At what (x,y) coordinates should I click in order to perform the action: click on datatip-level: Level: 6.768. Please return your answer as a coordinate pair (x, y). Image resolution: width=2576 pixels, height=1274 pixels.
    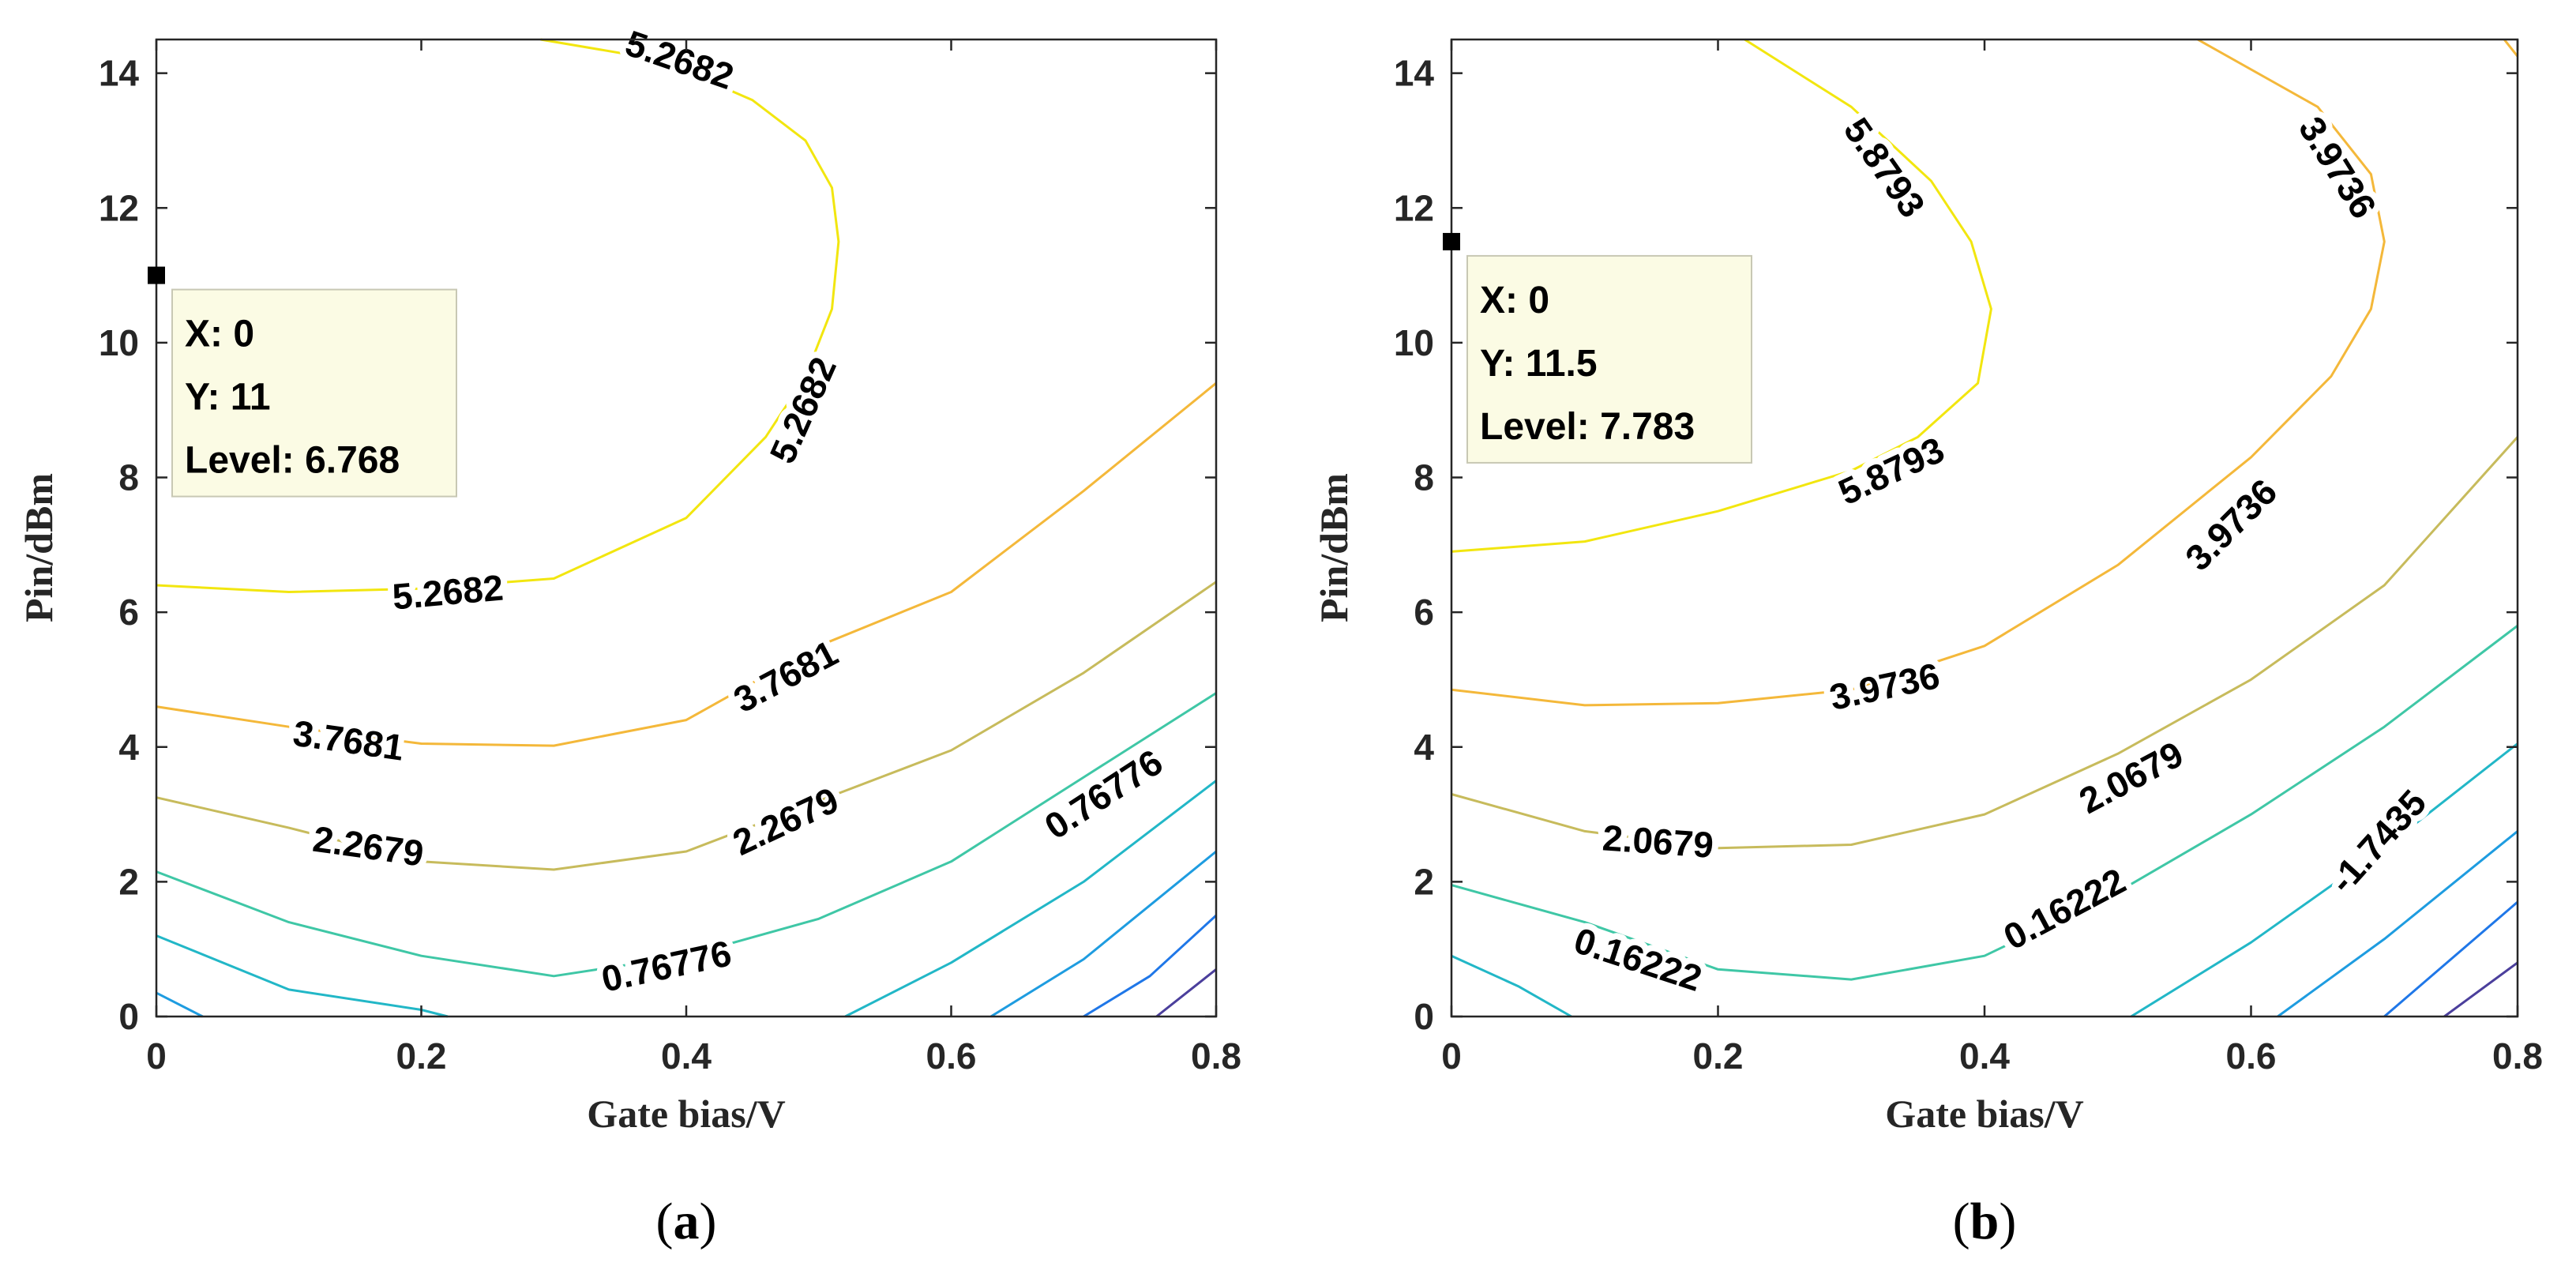
    Looking at the image, I should click on (292, 461).